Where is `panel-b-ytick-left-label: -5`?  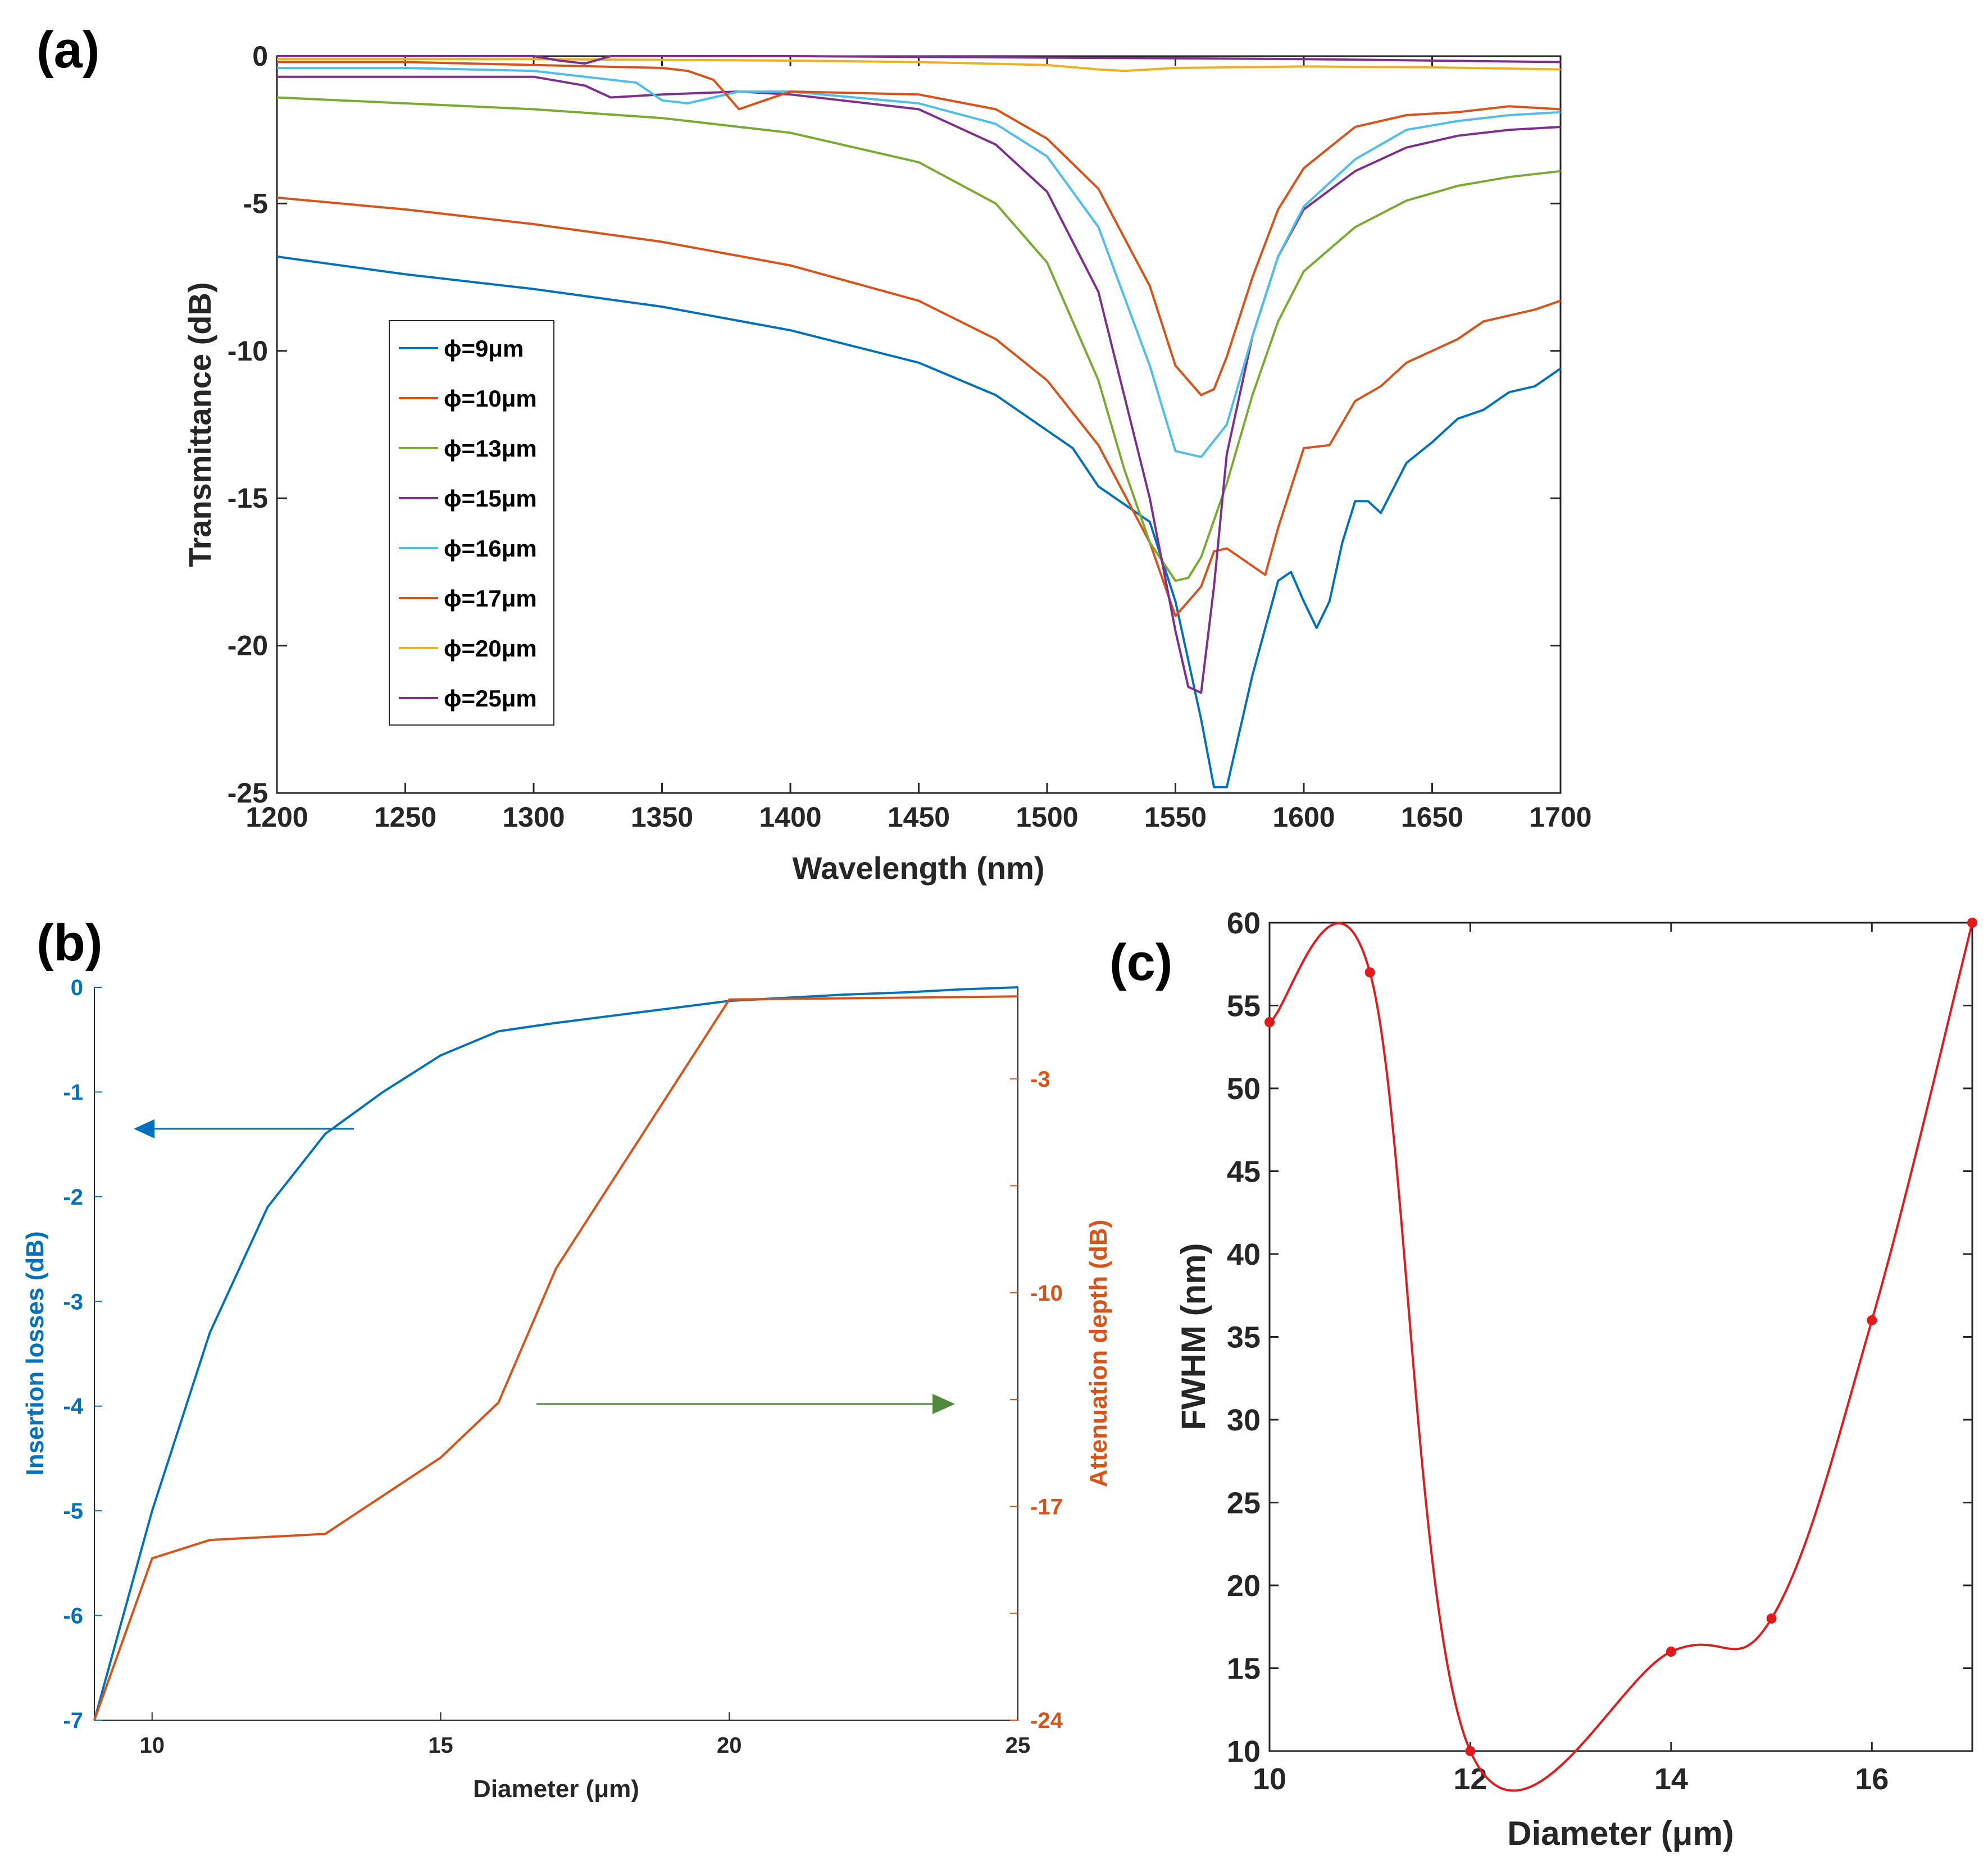 panel-b-ytick-left-label: -5 is located at coordinates (73, 1511).